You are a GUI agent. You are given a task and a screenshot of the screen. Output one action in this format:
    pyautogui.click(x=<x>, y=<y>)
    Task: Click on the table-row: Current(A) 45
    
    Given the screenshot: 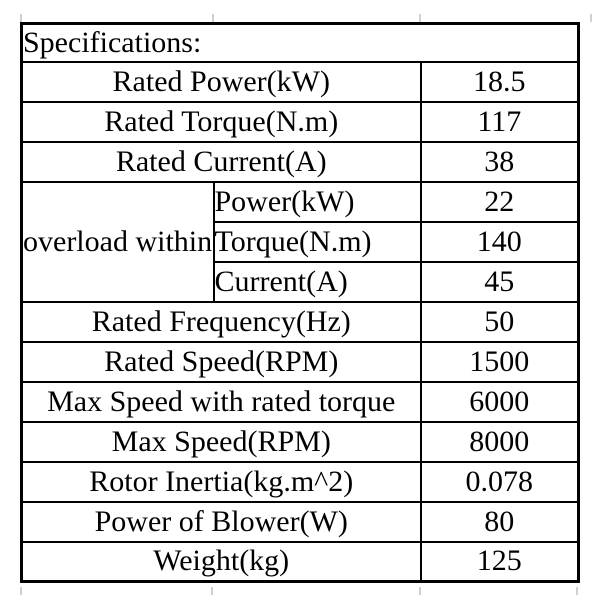 What is the action you would take?
    pyautogui.click(x=301, y=281)
    